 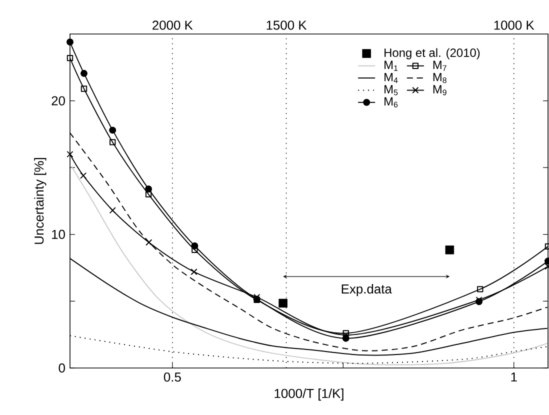 I want to click on legend-label: M$_{7}$, so click(x=439, y=65).